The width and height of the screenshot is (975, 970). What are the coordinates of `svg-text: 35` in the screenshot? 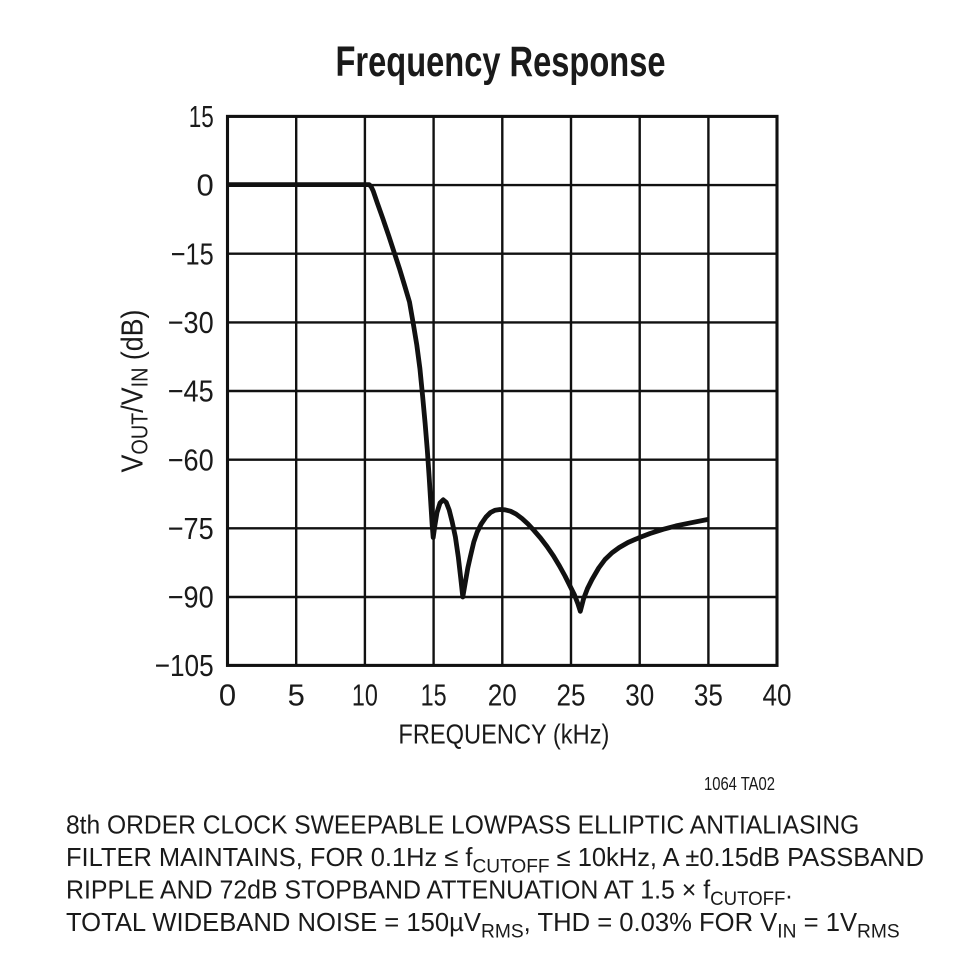 It's located at (708, 695).